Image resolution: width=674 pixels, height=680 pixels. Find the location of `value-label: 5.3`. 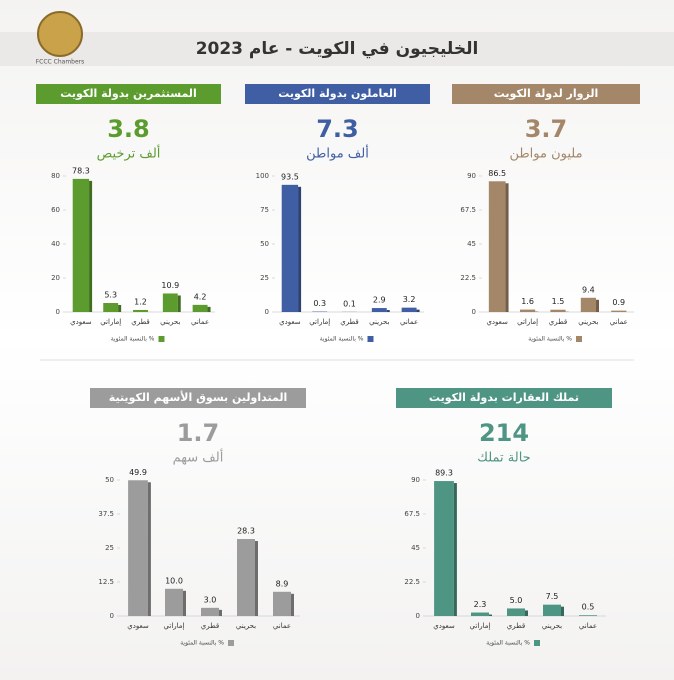

value-label: 5.3 is located at coordinates (110, 294).